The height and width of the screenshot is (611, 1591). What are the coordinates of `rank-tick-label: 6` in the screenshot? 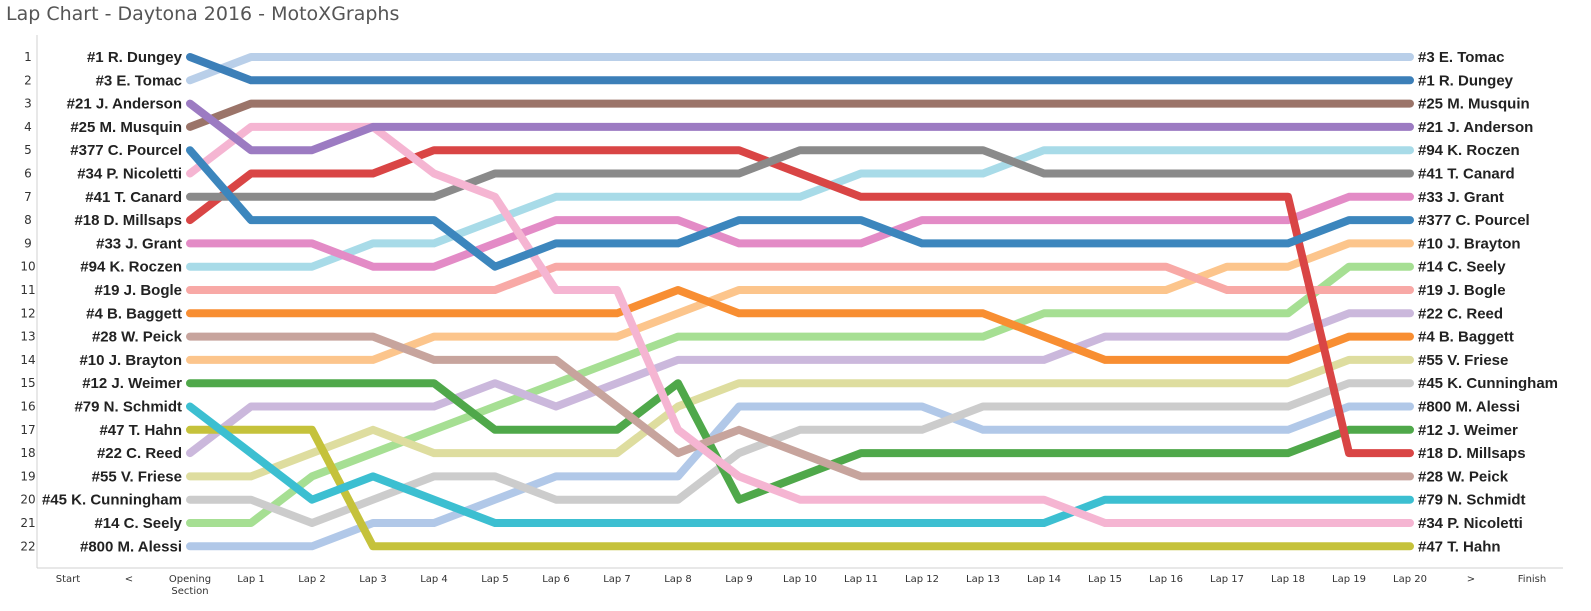 It's located at (28, 174).